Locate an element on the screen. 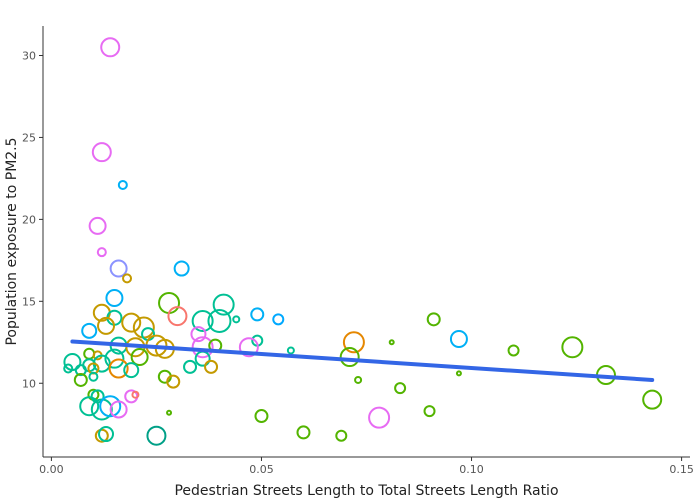 This screenshot has height=500, width=700. x-tick-label: 0.15 is located at coordinates (681, 469).